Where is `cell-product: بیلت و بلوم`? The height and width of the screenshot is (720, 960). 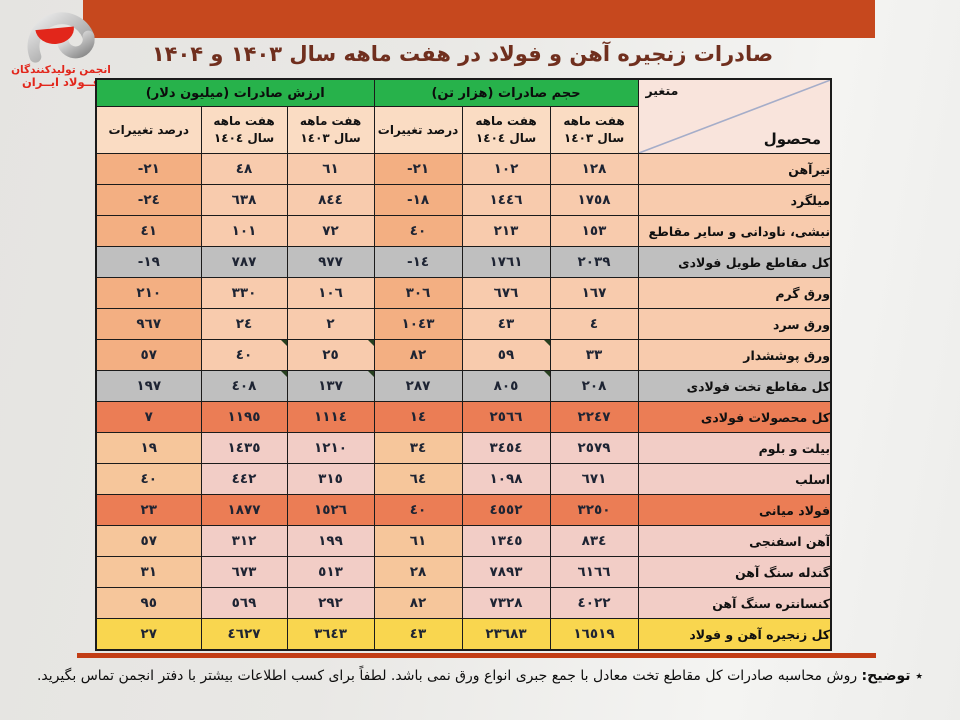 cell-product: بیلت و بلوم is located at coordinates (734, 448).